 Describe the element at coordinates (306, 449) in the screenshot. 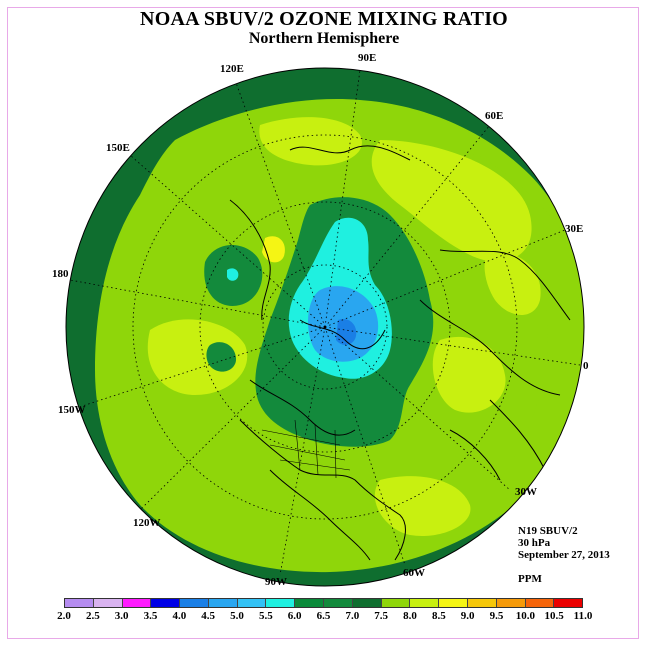

I see `political-boundaries` at that location.